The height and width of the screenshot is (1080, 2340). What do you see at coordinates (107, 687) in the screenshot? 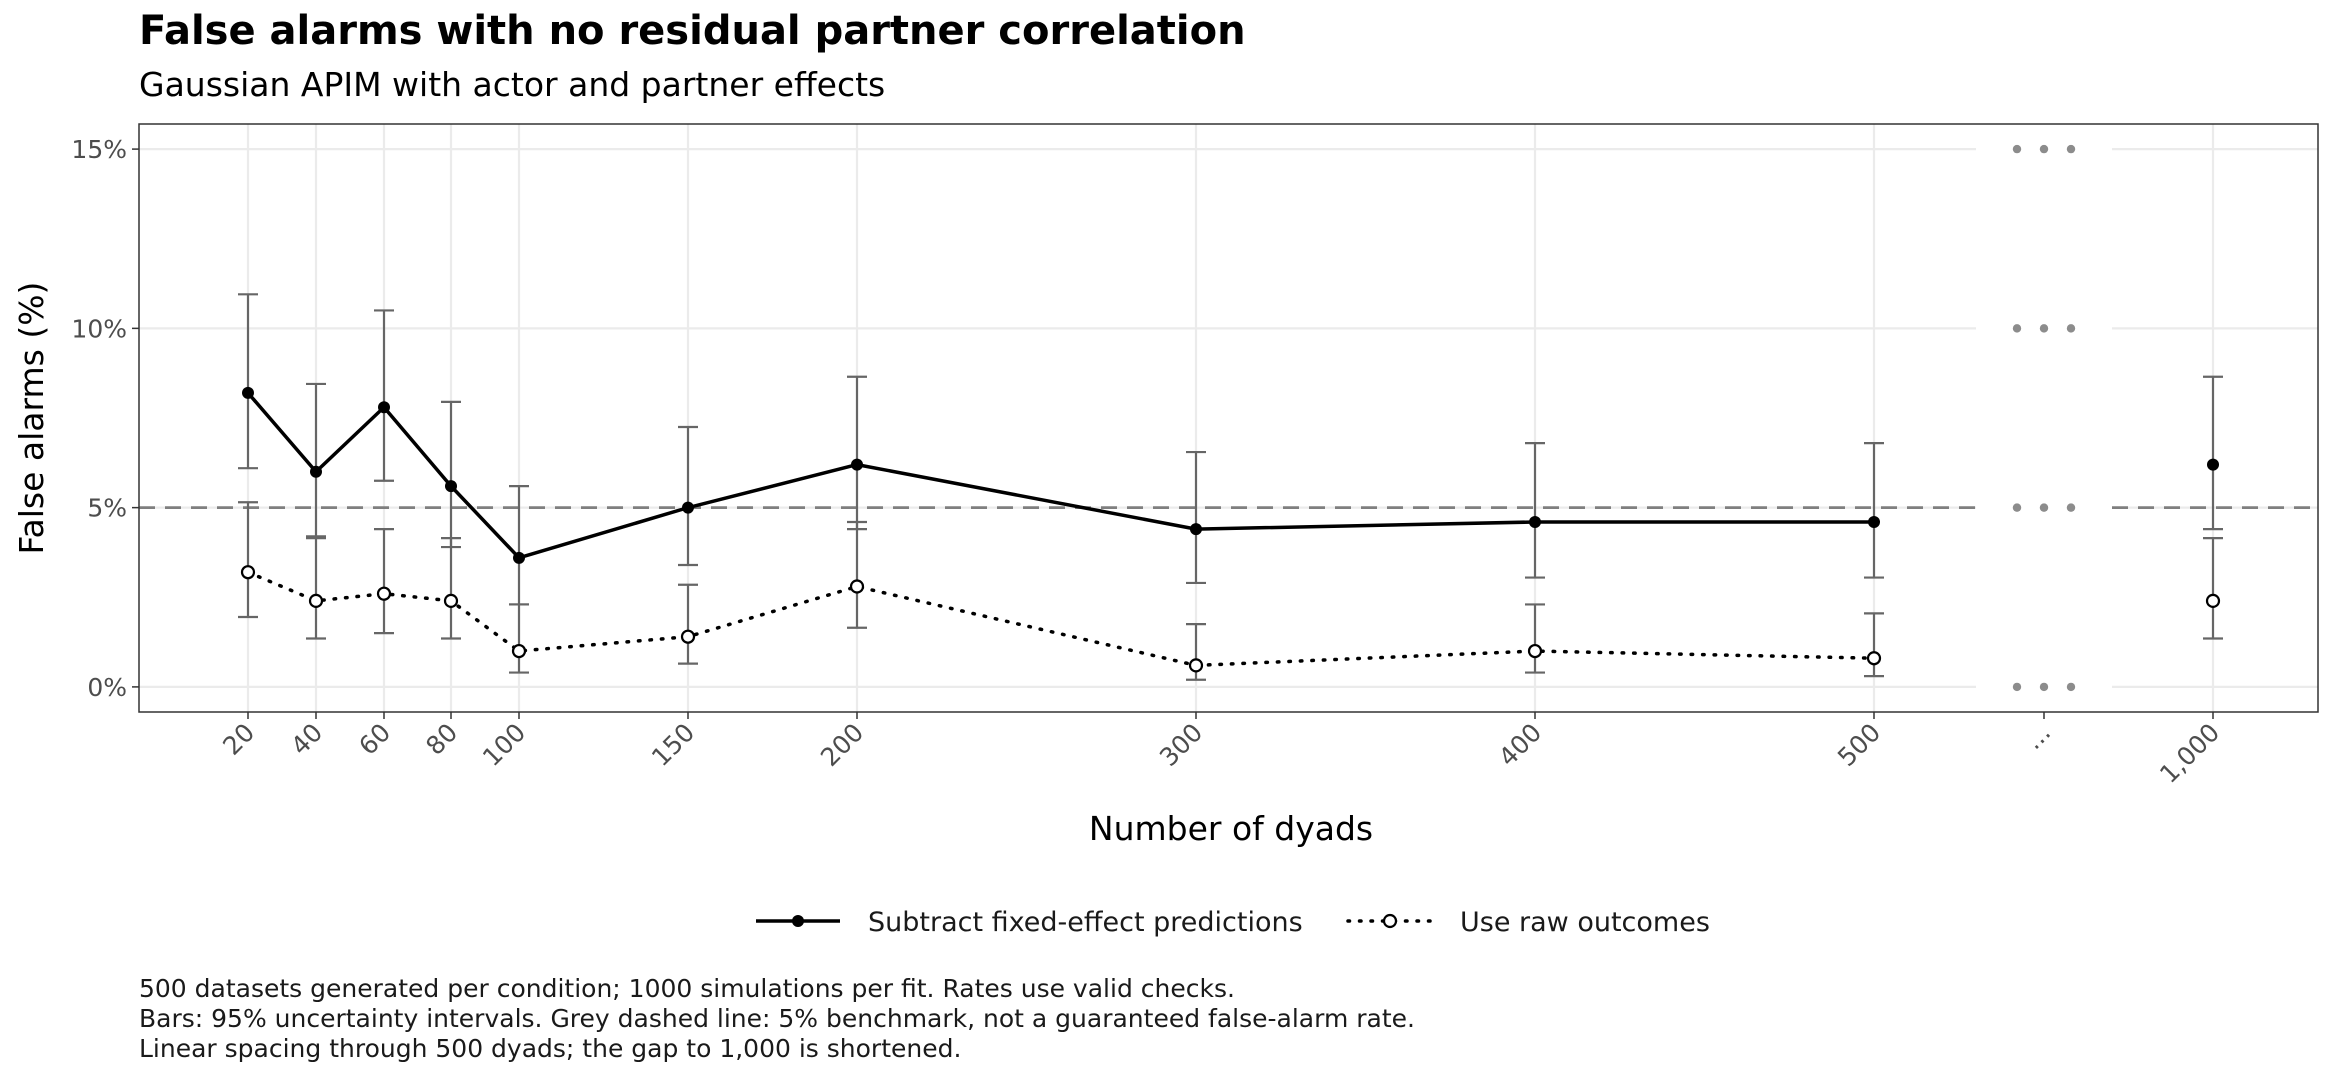
I see `y-tick-label: 0%` at bounding box center [107, 687].